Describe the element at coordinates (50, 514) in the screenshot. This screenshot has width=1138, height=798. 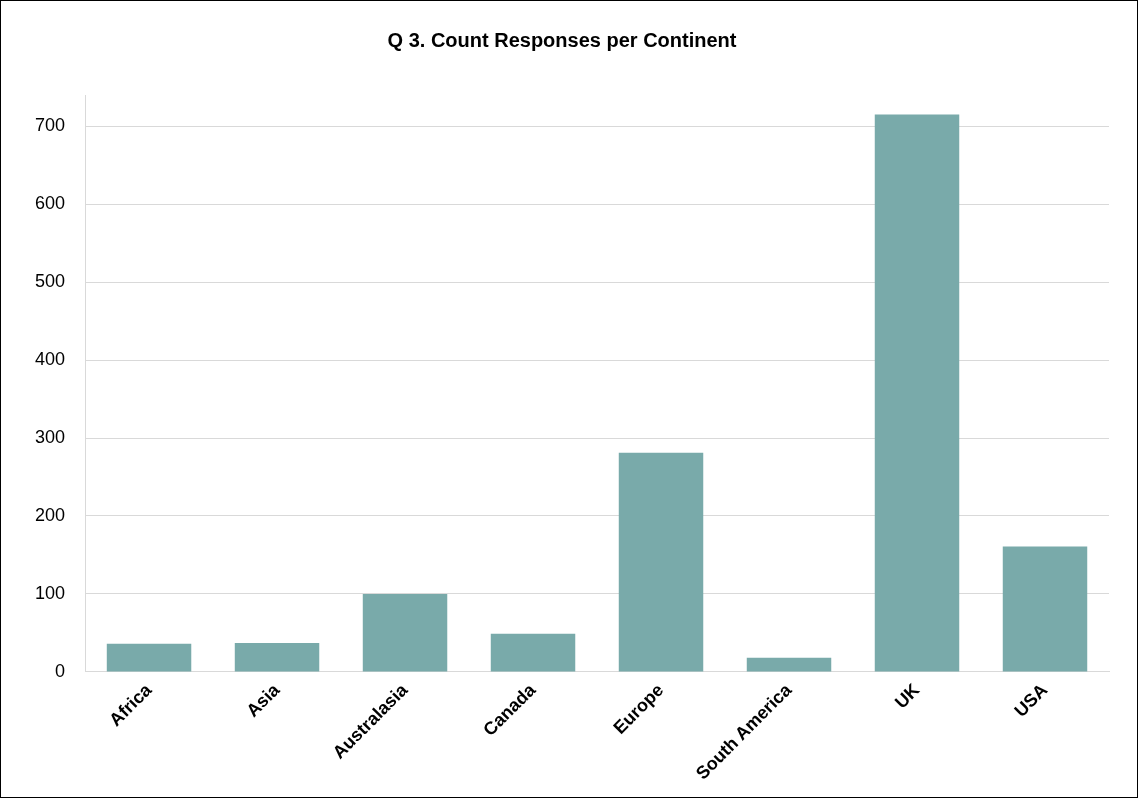
I see `y-tick-label: 200` at that location.